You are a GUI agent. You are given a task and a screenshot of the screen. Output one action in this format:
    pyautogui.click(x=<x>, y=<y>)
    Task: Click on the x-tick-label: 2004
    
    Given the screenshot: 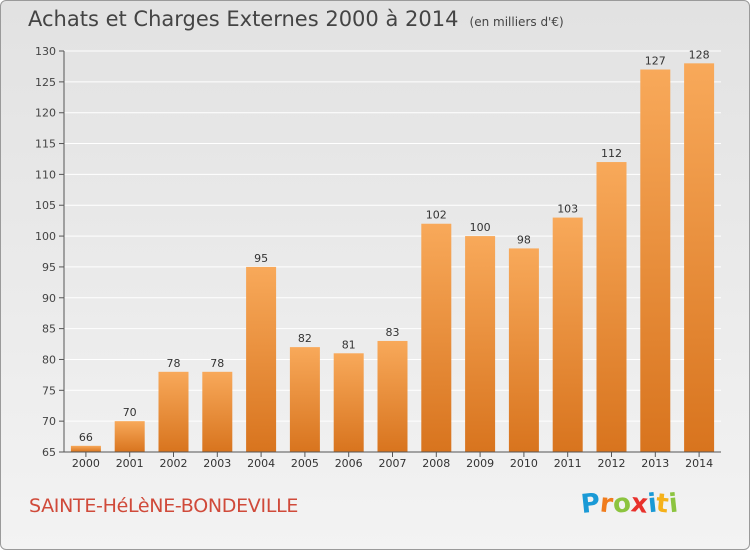 What is the action you would take?
    pyautogui.click(x=261, y=463)
    